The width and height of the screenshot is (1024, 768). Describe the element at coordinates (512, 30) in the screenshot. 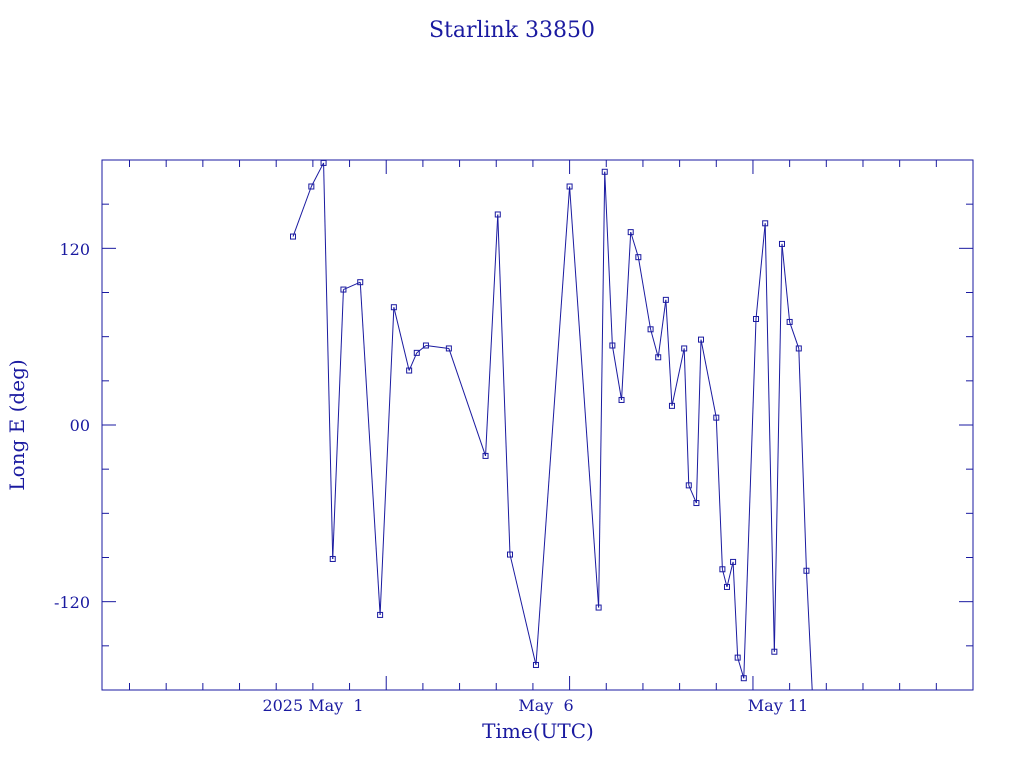

I see `chart-title: Starlink 33850` at that location.